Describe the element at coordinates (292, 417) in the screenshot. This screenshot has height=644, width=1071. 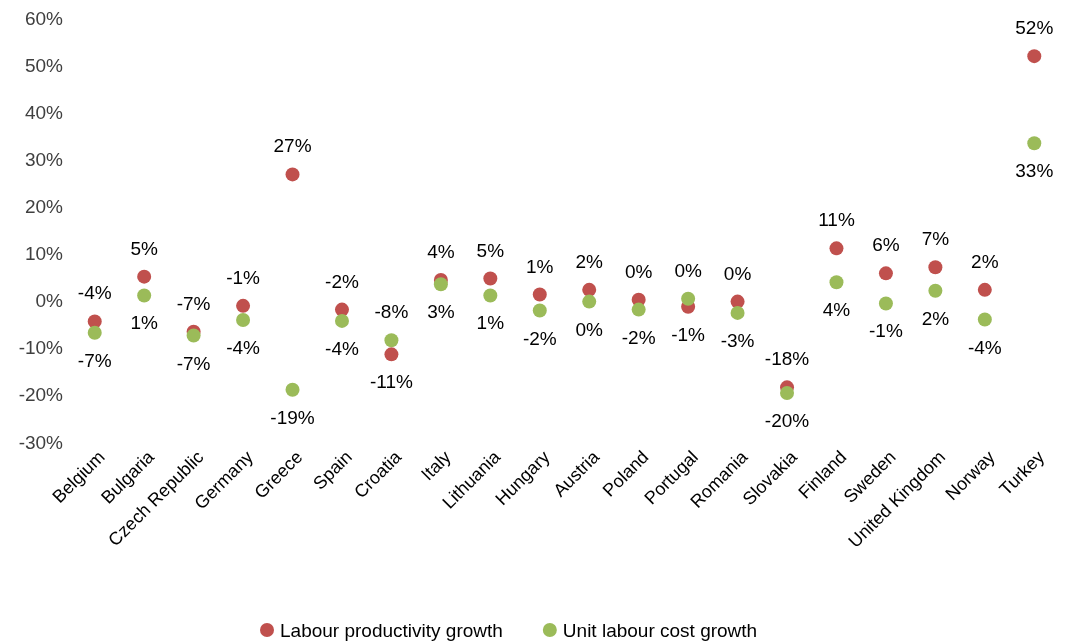
I see `data-label: -19%` at that location.